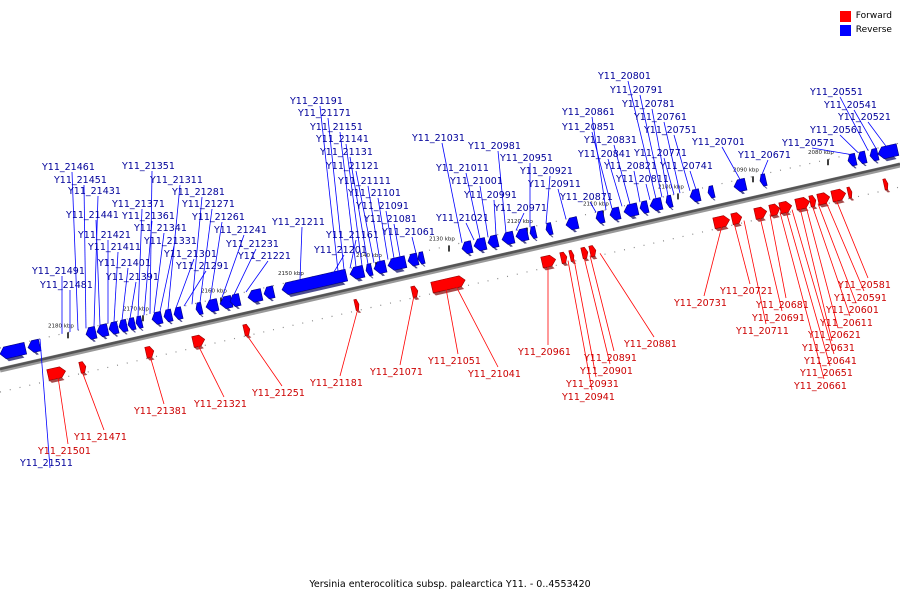 The width and height of the screenshot is (900, 600). Describe the element at coordinates (298, 222) in the screenshot. I see `gene-label: Y11_21211` at that location.